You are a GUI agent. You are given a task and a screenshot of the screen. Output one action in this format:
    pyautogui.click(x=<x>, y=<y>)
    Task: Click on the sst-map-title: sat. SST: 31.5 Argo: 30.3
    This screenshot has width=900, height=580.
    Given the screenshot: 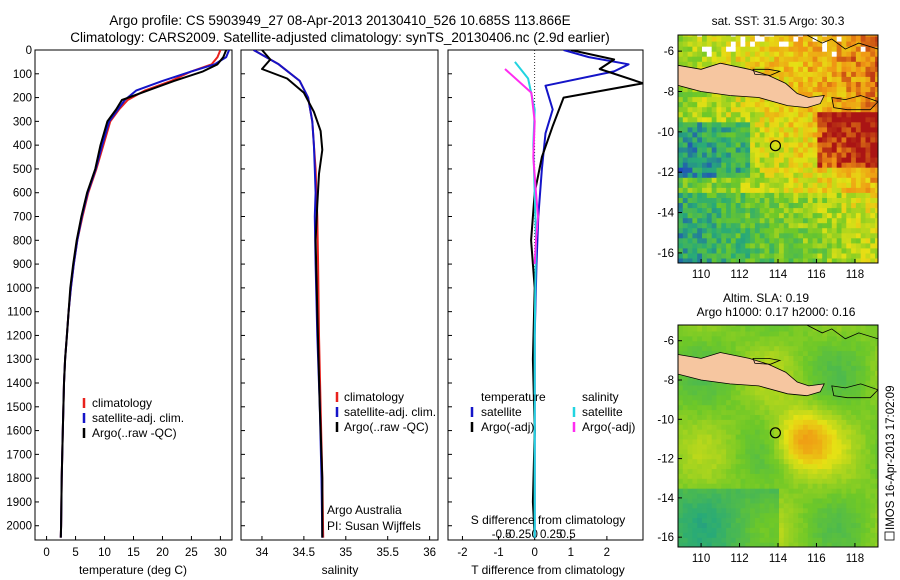 What is the action you would take?
    pyautogui.click(x=778, y=21)
    